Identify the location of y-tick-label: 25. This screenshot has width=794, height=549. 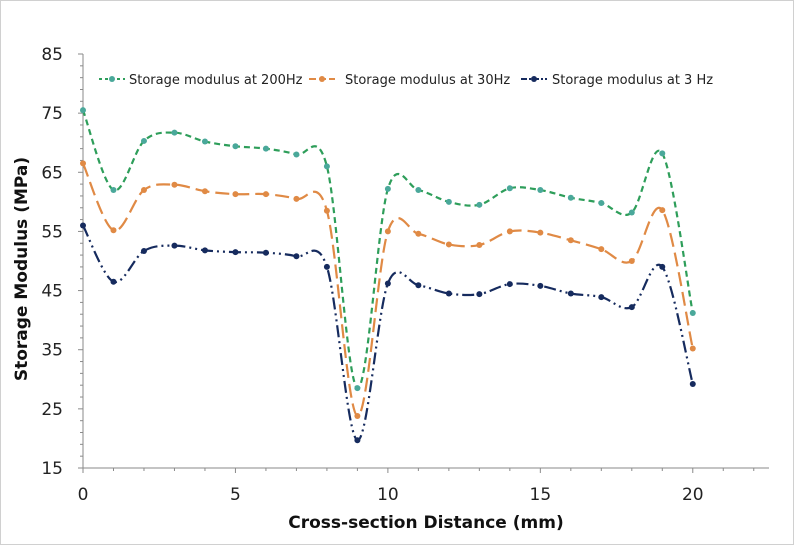
(52, 410).